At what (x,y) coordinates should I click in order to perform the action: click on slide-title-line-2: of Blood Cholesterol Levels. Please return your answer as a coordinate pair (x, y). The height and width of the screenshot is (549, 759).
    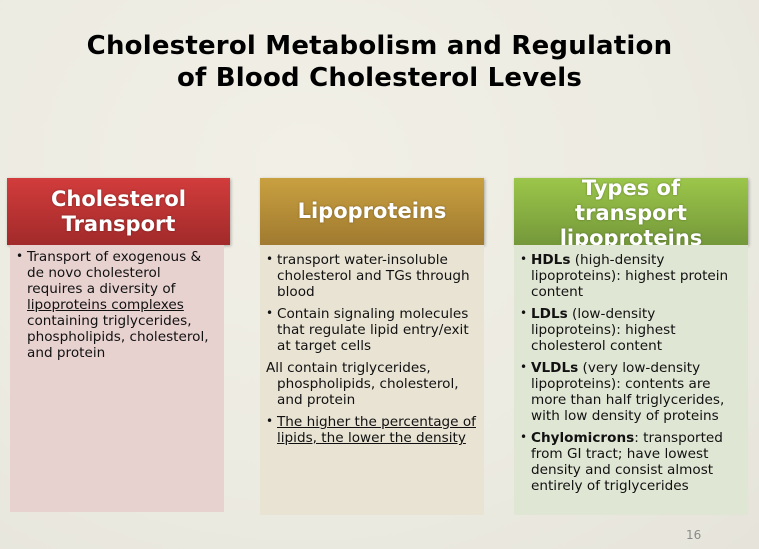
    Looking at the image, I should click on (379, 78).